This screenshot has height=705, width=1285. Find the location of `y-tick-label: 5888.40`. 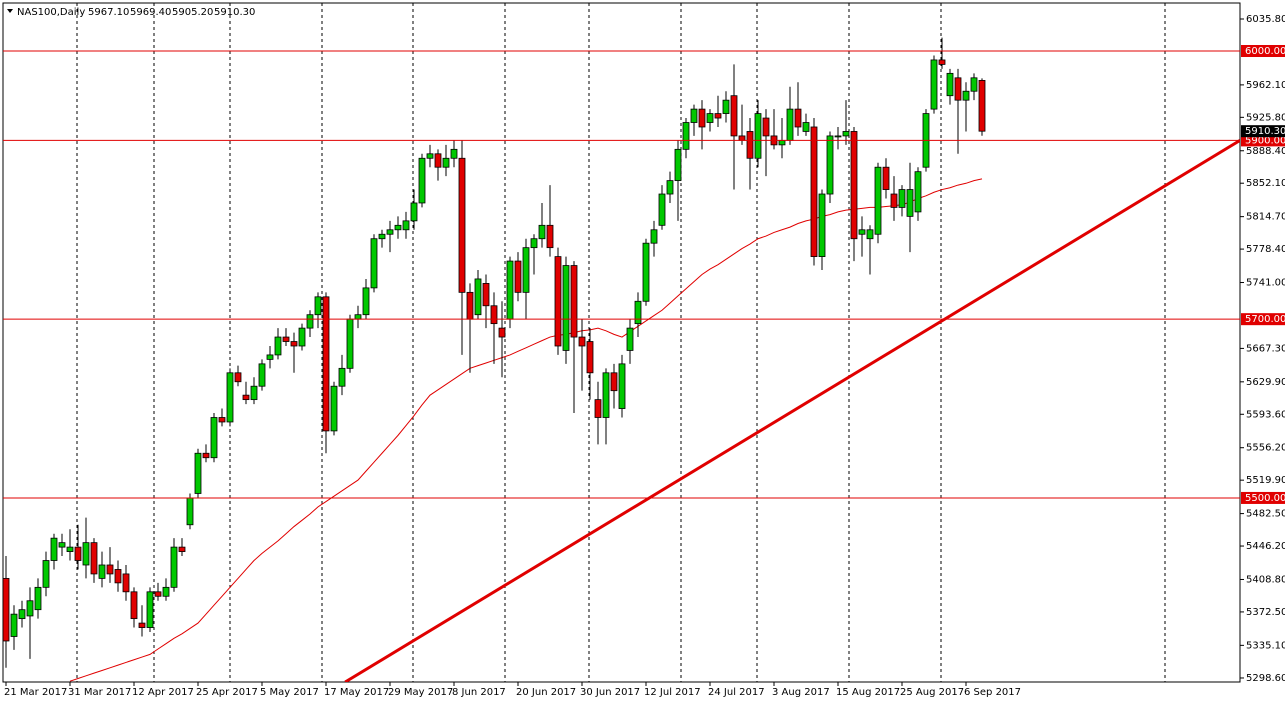

y-tick-label: 5888.40 is located at coordinates (1265, 151).